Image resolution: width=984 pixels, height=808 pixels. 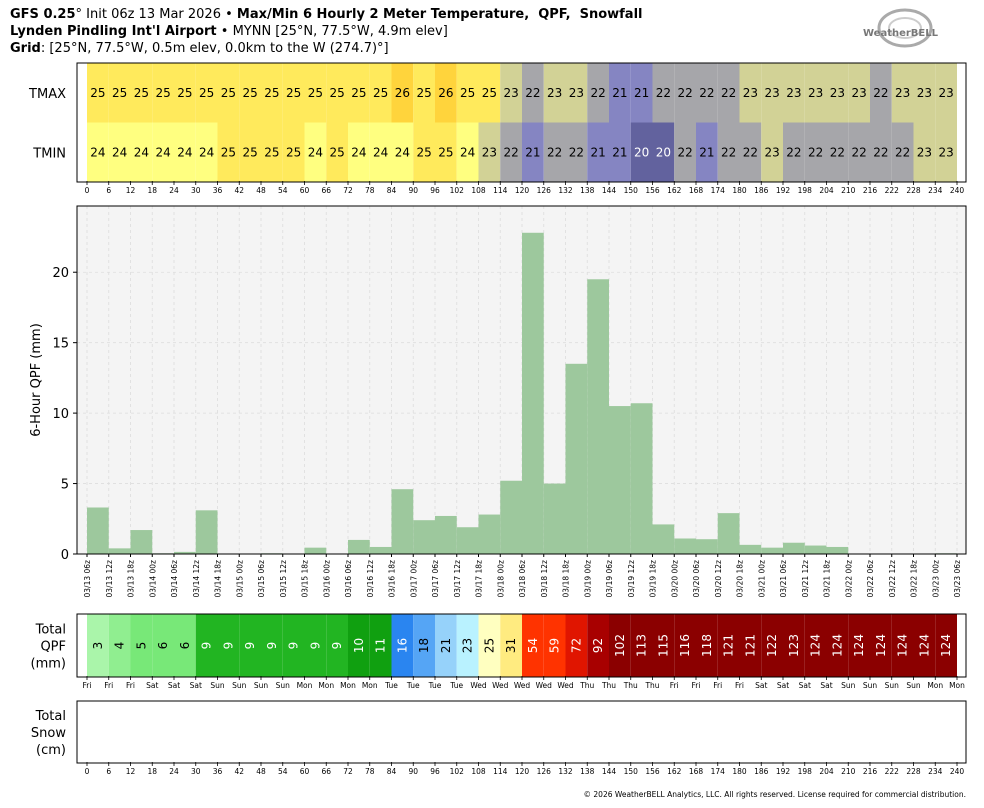 What do you see at coordinates (761, 190) in the screenshot?
I see `x-tick-label: 186` at bounding box center [761, 190].